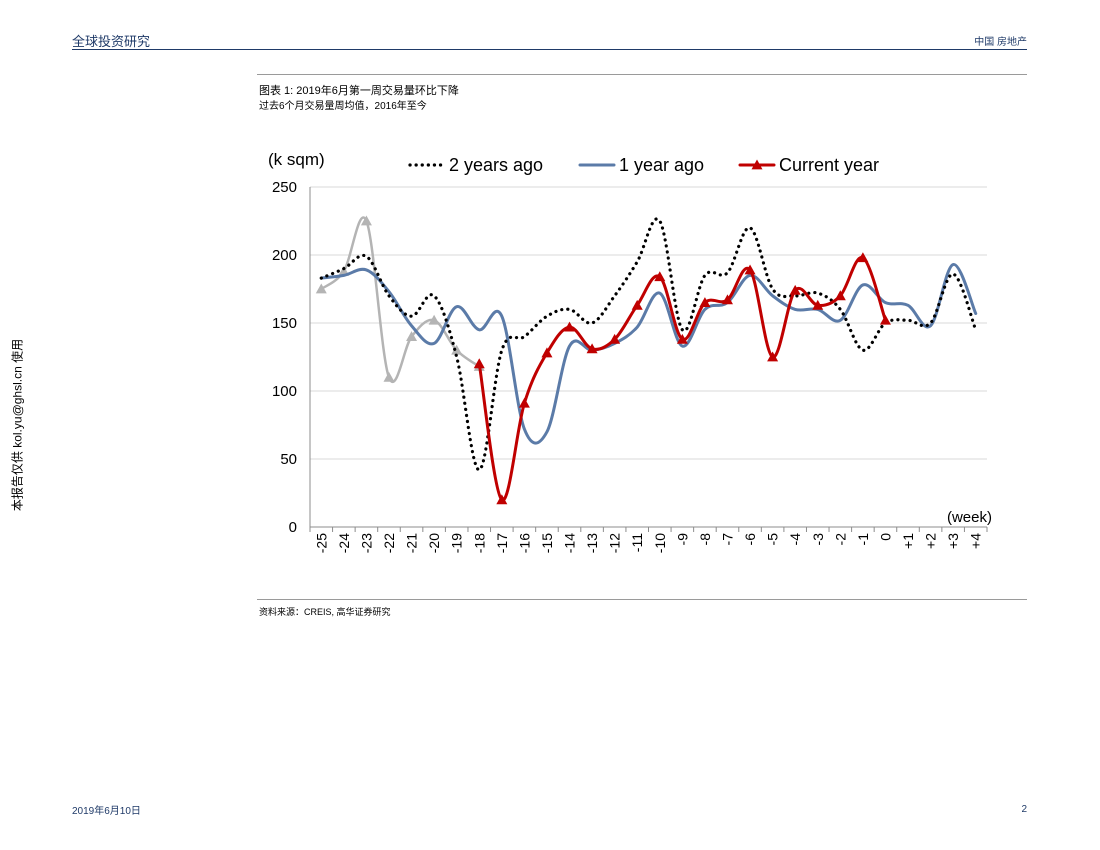 Image resolution: width=1100 pixels, height=850 pixels. Describe the element at coordinates (642, 74) in the screenshot. I see `caption-divider-top` at that location.